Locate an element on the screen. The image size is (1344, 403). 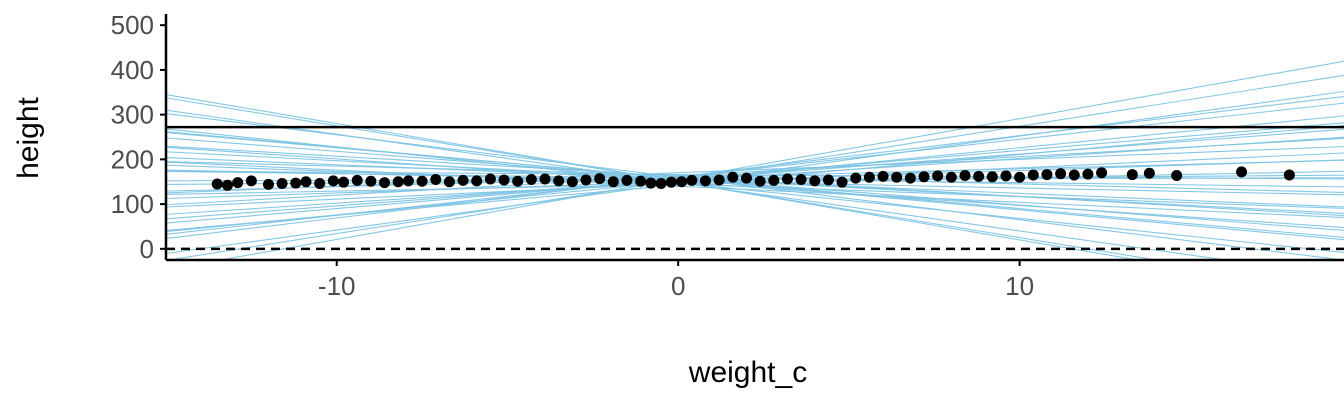
x-tick-label: 0 is located at coordinates (678, 286).